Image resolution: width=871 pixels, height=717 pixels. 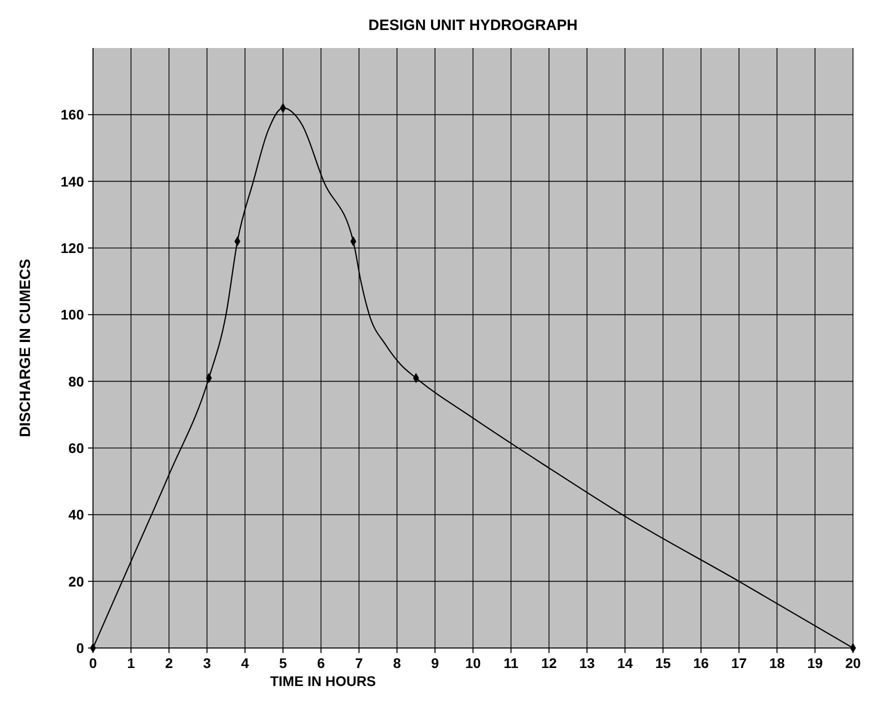 What do you see at coordinates (511, 663) in the screenshot?
I see `x-tick-label: 11` at bounding box center [511, 663].